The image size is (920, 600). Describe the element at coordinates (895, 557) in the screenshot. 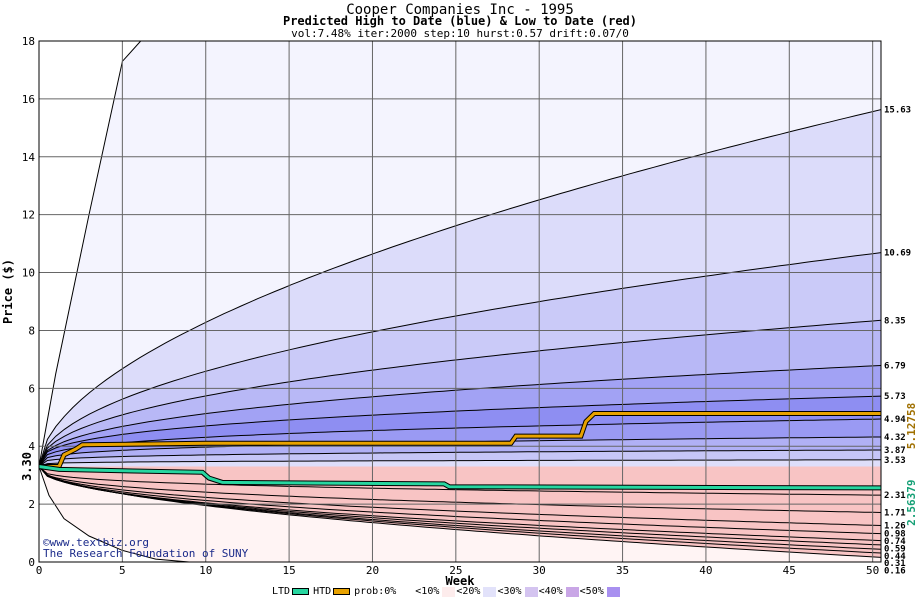

I see `band-end-label-15: 0.44` at that location.